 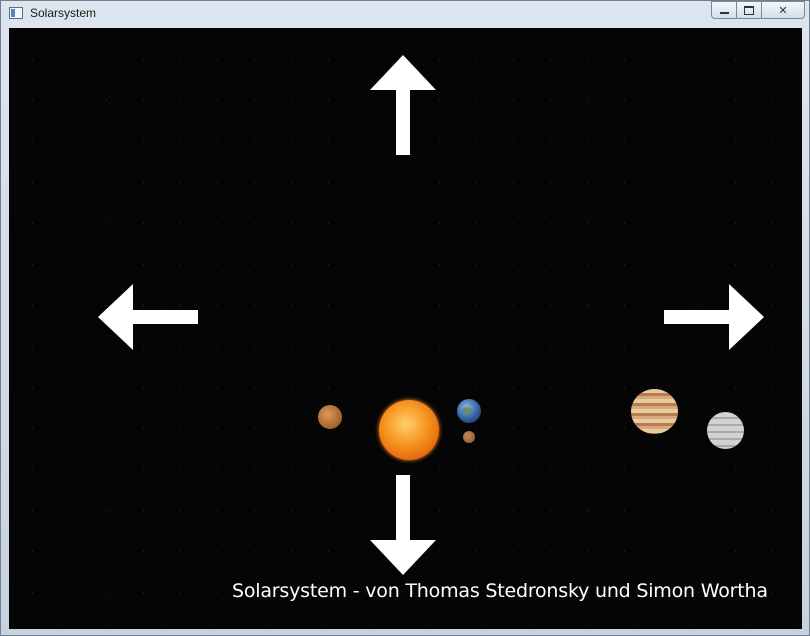 I want to click on minimize-icon, so click(x=724, y=13).